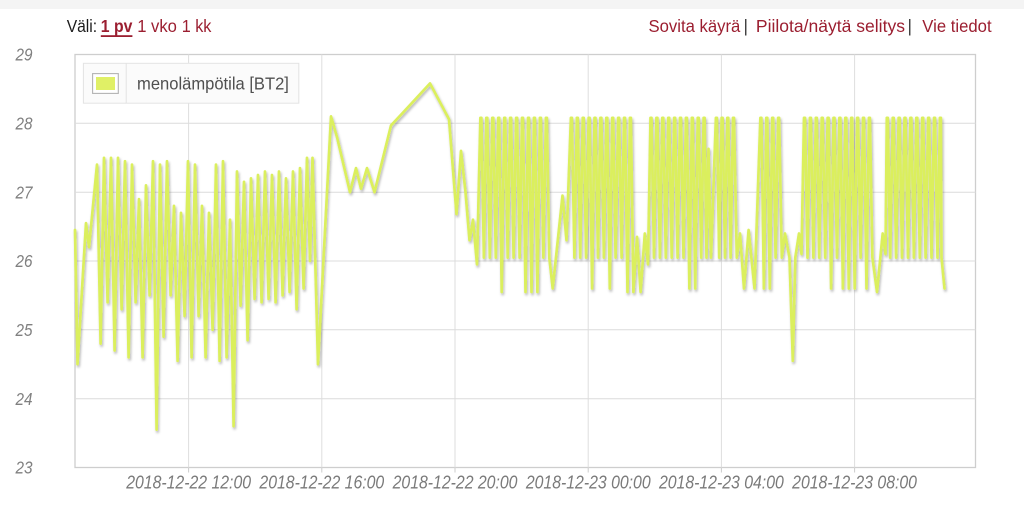 This screenshot has width=1024, height=506. What do you see at coordinates (197, 26) in the screenshot?
I see `svg-text: 1 kk` at bounding box center [197, 26].